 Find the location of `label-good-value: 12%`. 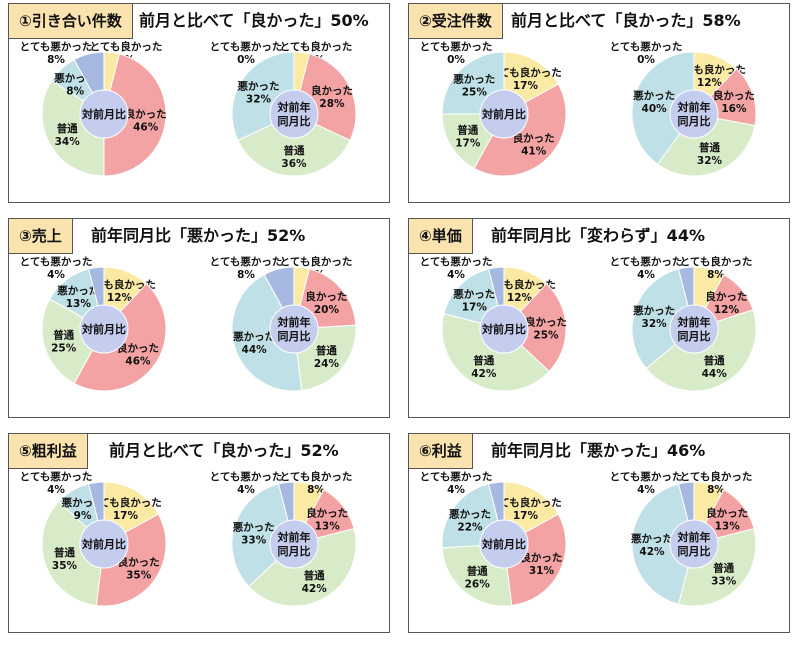

label-good-value: 12% is located at coordinates (727, 310).